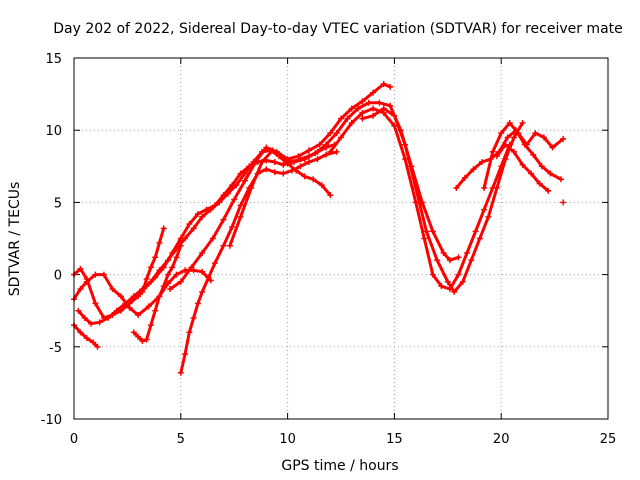 The image size is (640, 480). What do you see at coordinates (58, 276) in the screenshot?
I see `y-tick-label: 0` at bounding box center [58, 276].